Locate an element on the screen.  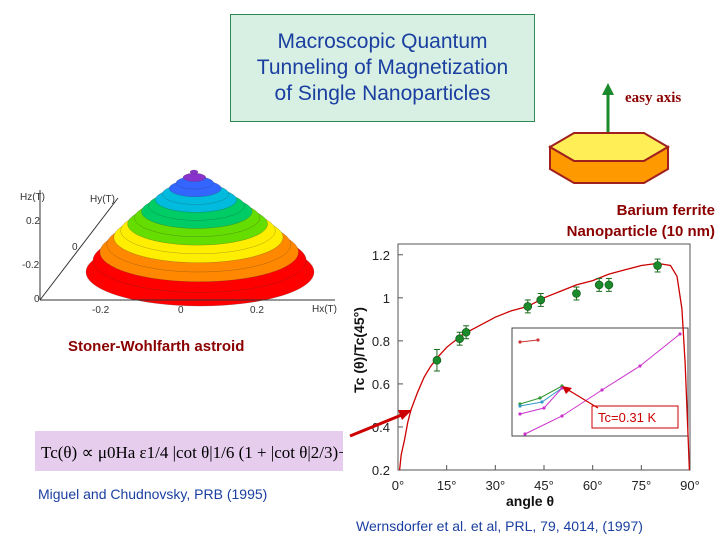
inset-series-line is located at coordinates (529, 341).